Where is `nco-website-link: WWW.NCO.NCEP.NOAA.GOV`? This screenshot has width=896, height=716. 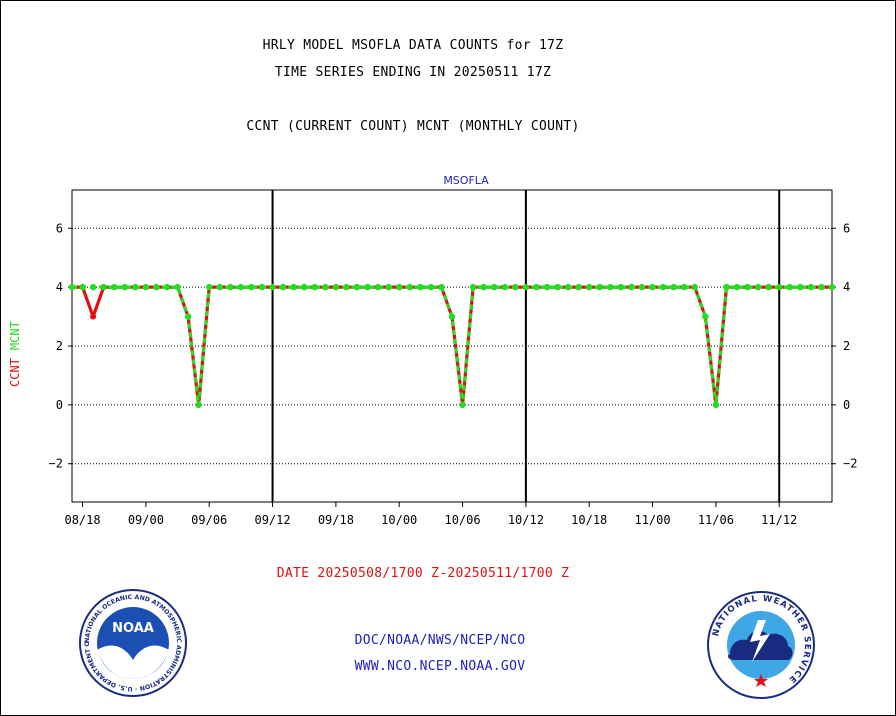 nco-website-link: WWW.NCO.NCEP.NOAA.GOV is located at coordinates (440, 666).